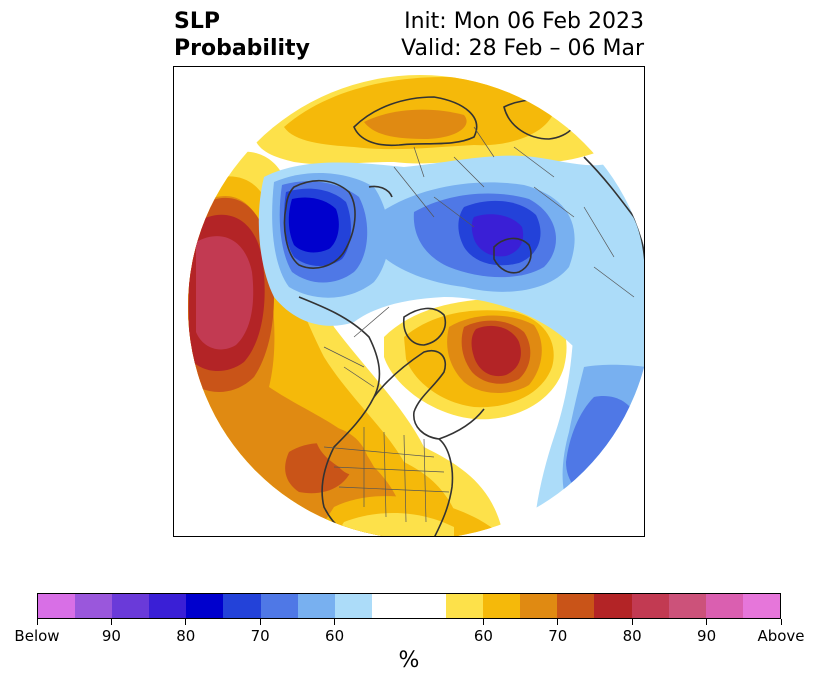  What do you see at coordinates (409, 660) in the screenshot?
I see `colorbar-unit-label: %` at bounding box center [409, 660].